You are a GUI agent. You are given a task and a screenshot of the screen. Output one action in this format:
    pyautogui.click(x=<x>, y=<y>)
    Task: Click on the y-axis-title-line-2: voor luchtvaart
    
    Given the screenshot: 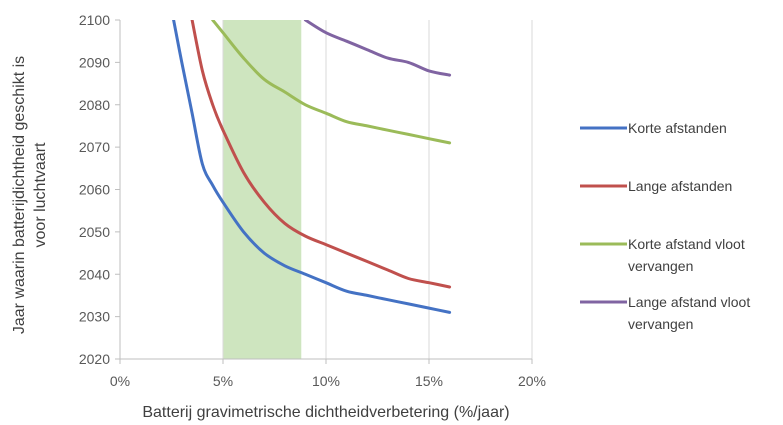 What is the action you would take?
    pyautogui.click(x=40, y=194)
    